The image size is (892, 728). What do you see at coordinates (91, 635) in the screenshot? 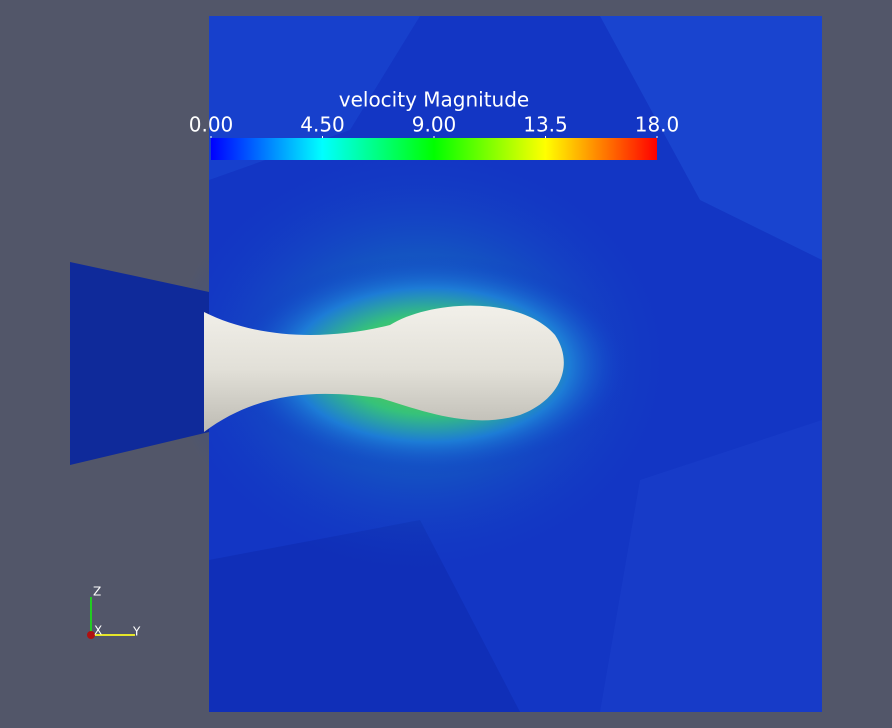
I see `axis-x` at bounding box center [91, 635].